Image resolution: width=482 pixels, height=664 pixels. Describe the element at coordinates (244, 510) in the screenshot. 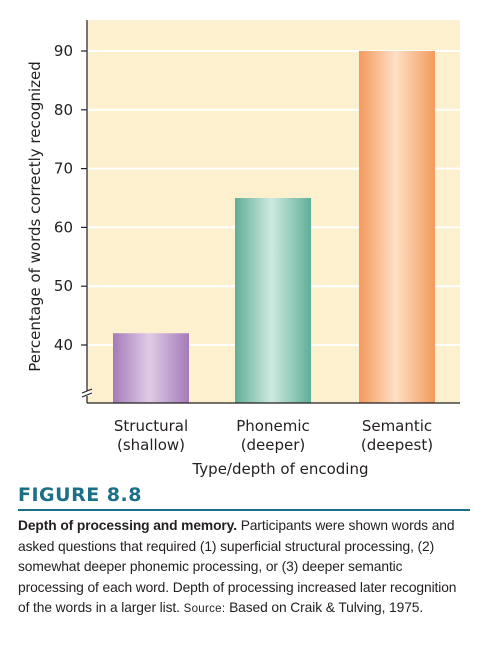

I see `figure-divider` at that location.